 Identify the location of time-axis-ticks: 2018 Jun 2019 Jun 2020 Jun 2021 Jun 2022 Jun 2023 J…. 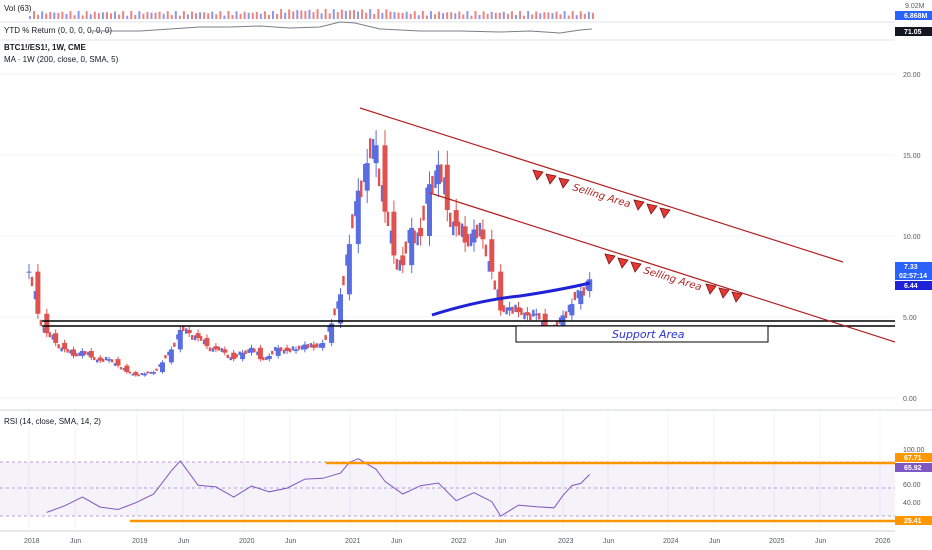
(457, 541).